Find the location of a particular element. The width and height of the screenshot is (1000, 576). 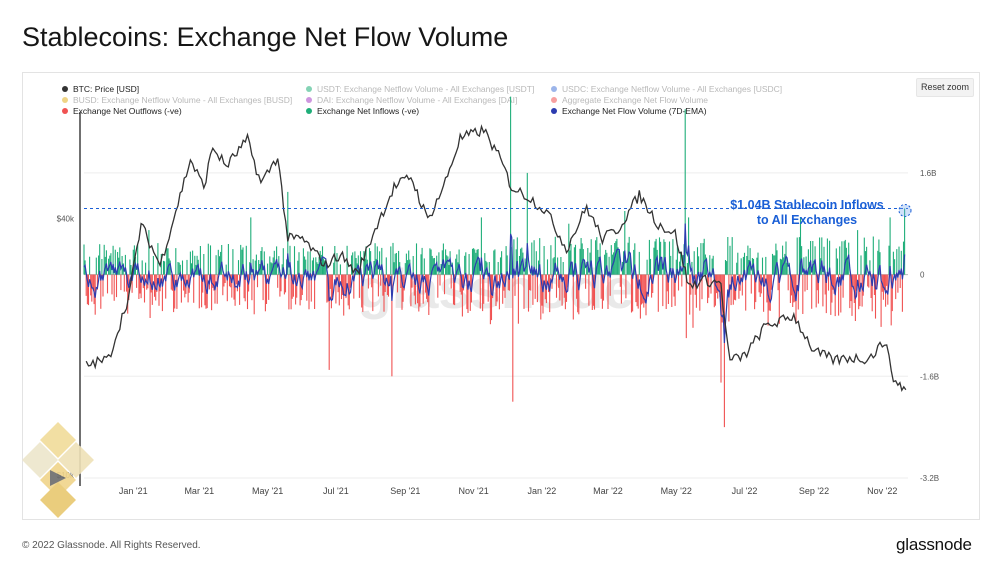

x-tick-label: Sep '21 is located at coordinates (405, 491).